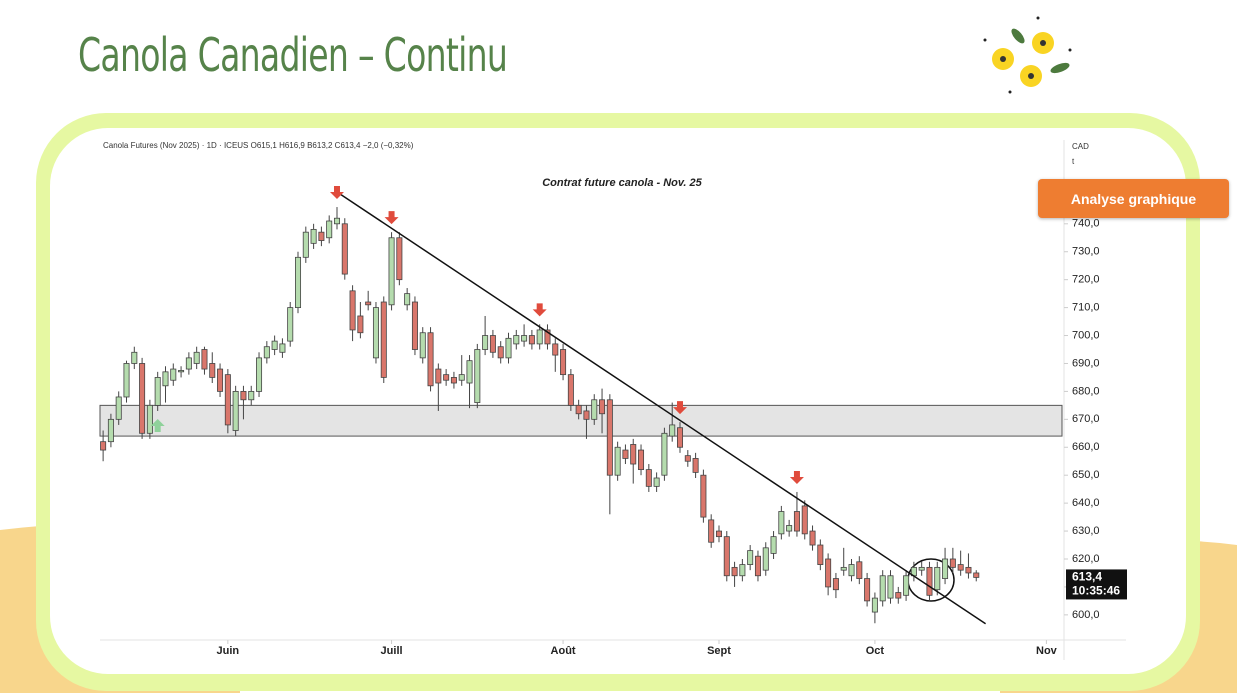 The image size is (1237, 693). What do you see at coordinates (1086, 447) in the screenshot?
I see `y-tick-label: 660,0` at bounding box center [1086, 447].